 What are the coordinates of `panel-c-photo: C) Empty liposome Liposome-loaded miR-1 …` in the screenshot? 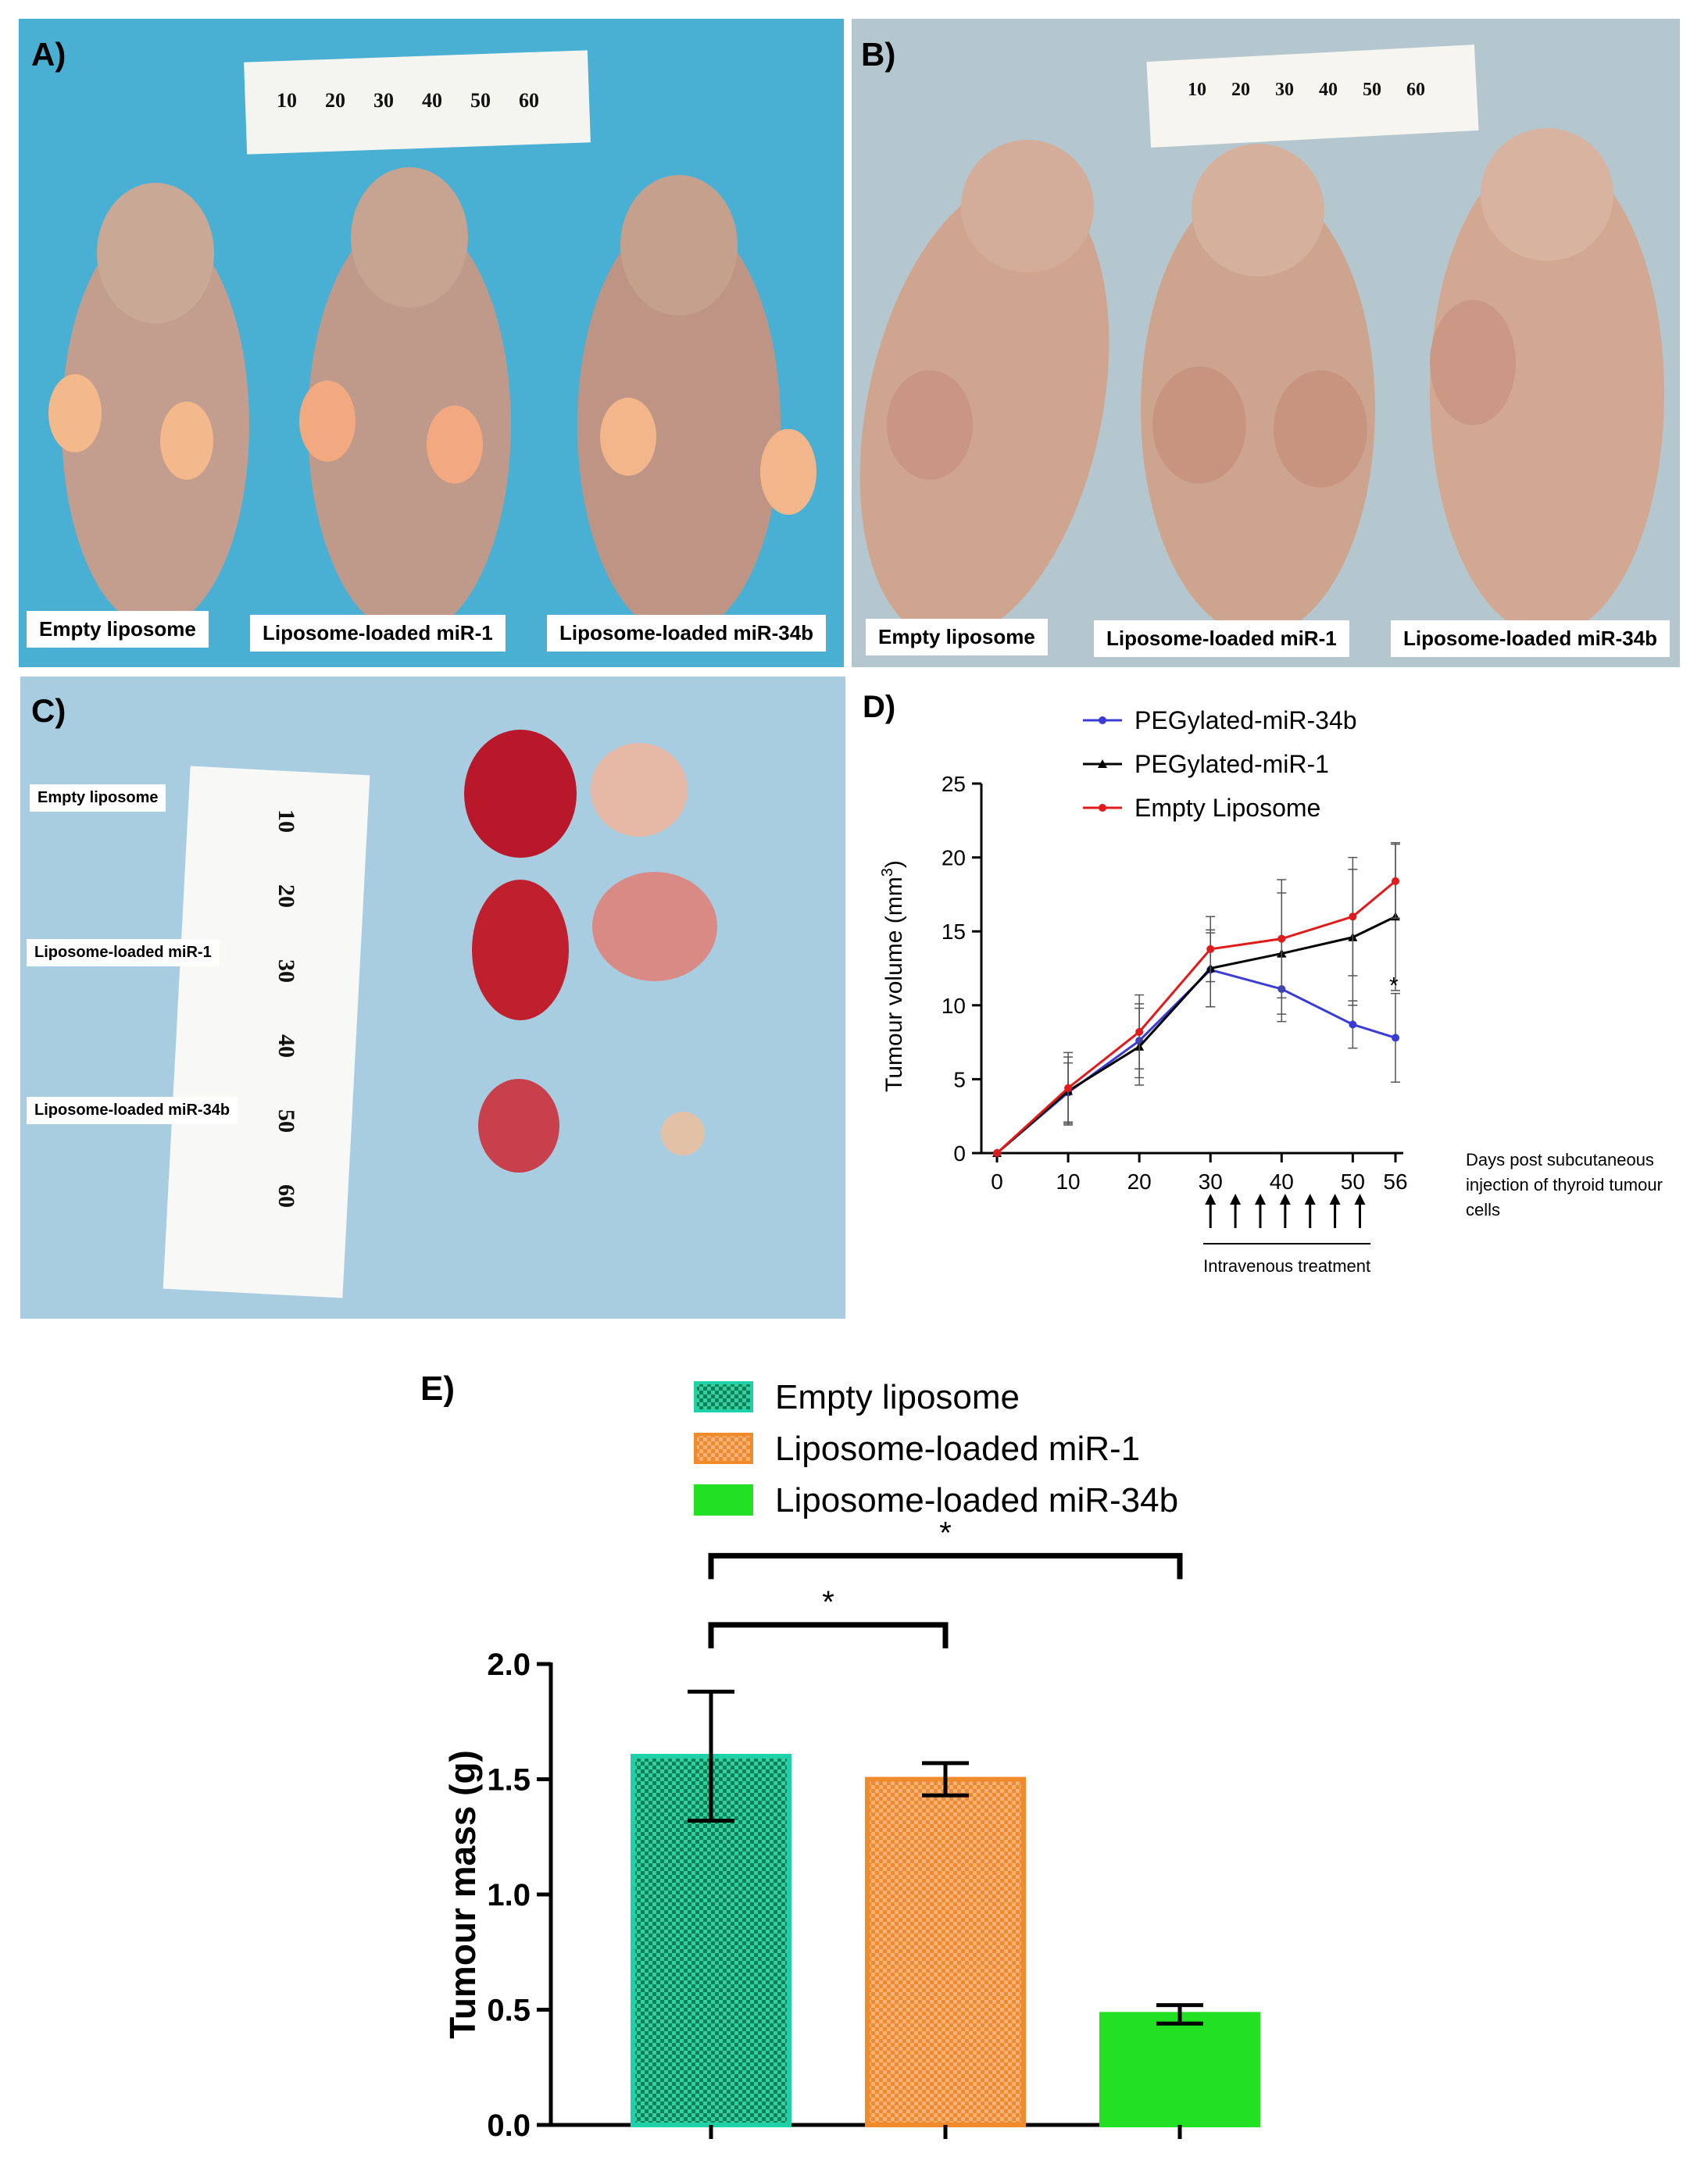 It's located at (432, 998).